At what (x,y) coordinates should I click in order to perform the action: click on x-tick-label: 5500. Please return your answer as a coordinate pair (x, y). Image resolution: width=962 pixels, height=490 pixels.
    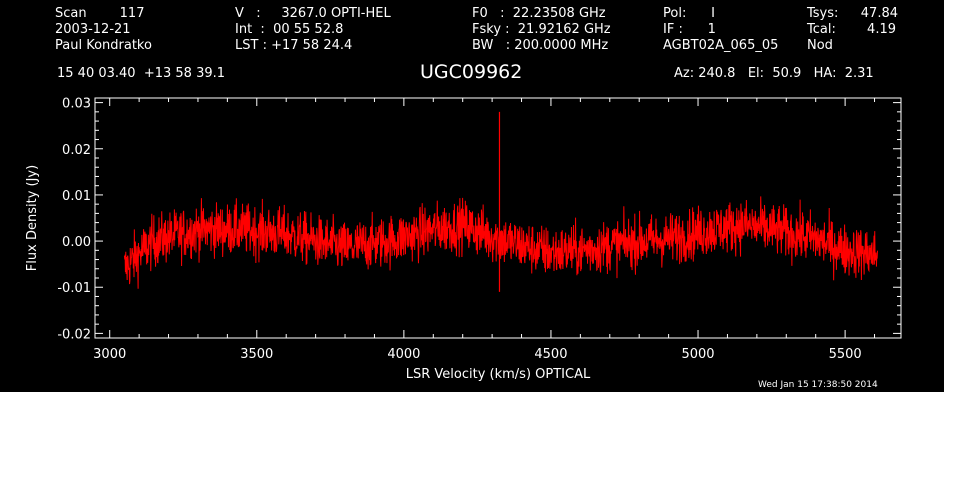
    Looking at the image, I should click on (845, 354).